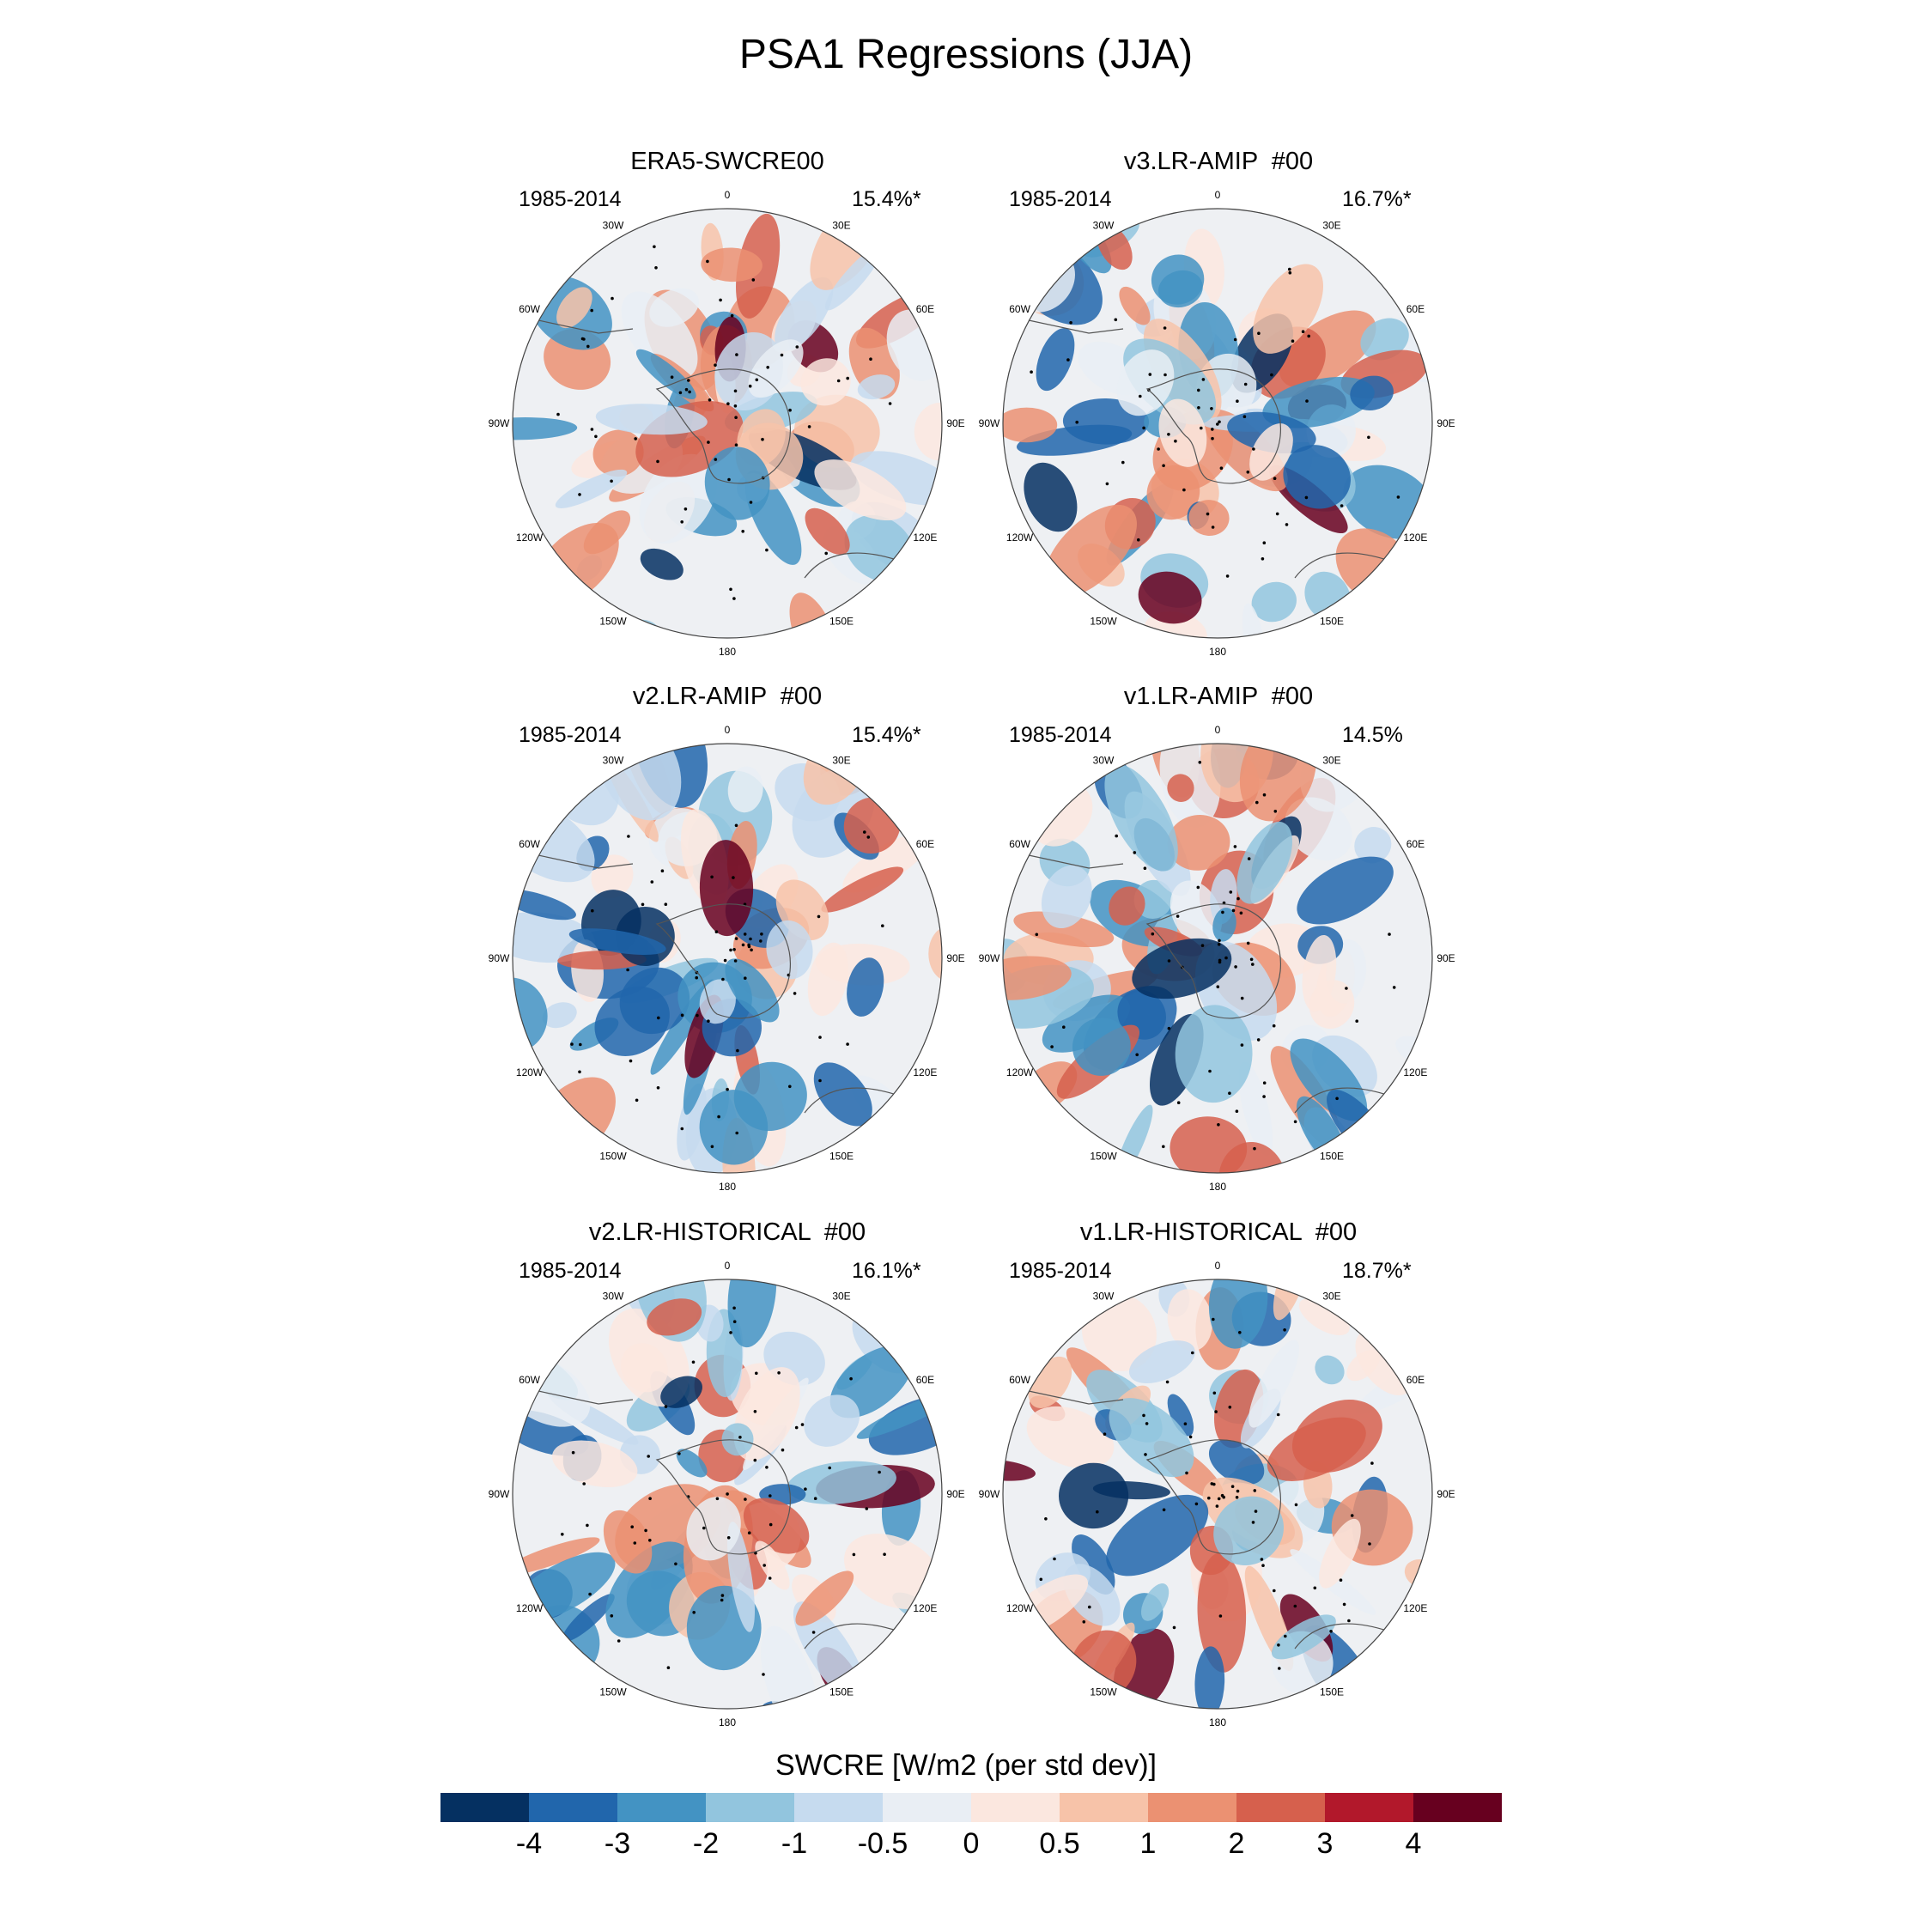 The image size is (1932, 1932). Describe the element at coordinates (1060, 1271) in the screenshot. I see `panel-years-6: 1985-2014` at that location.